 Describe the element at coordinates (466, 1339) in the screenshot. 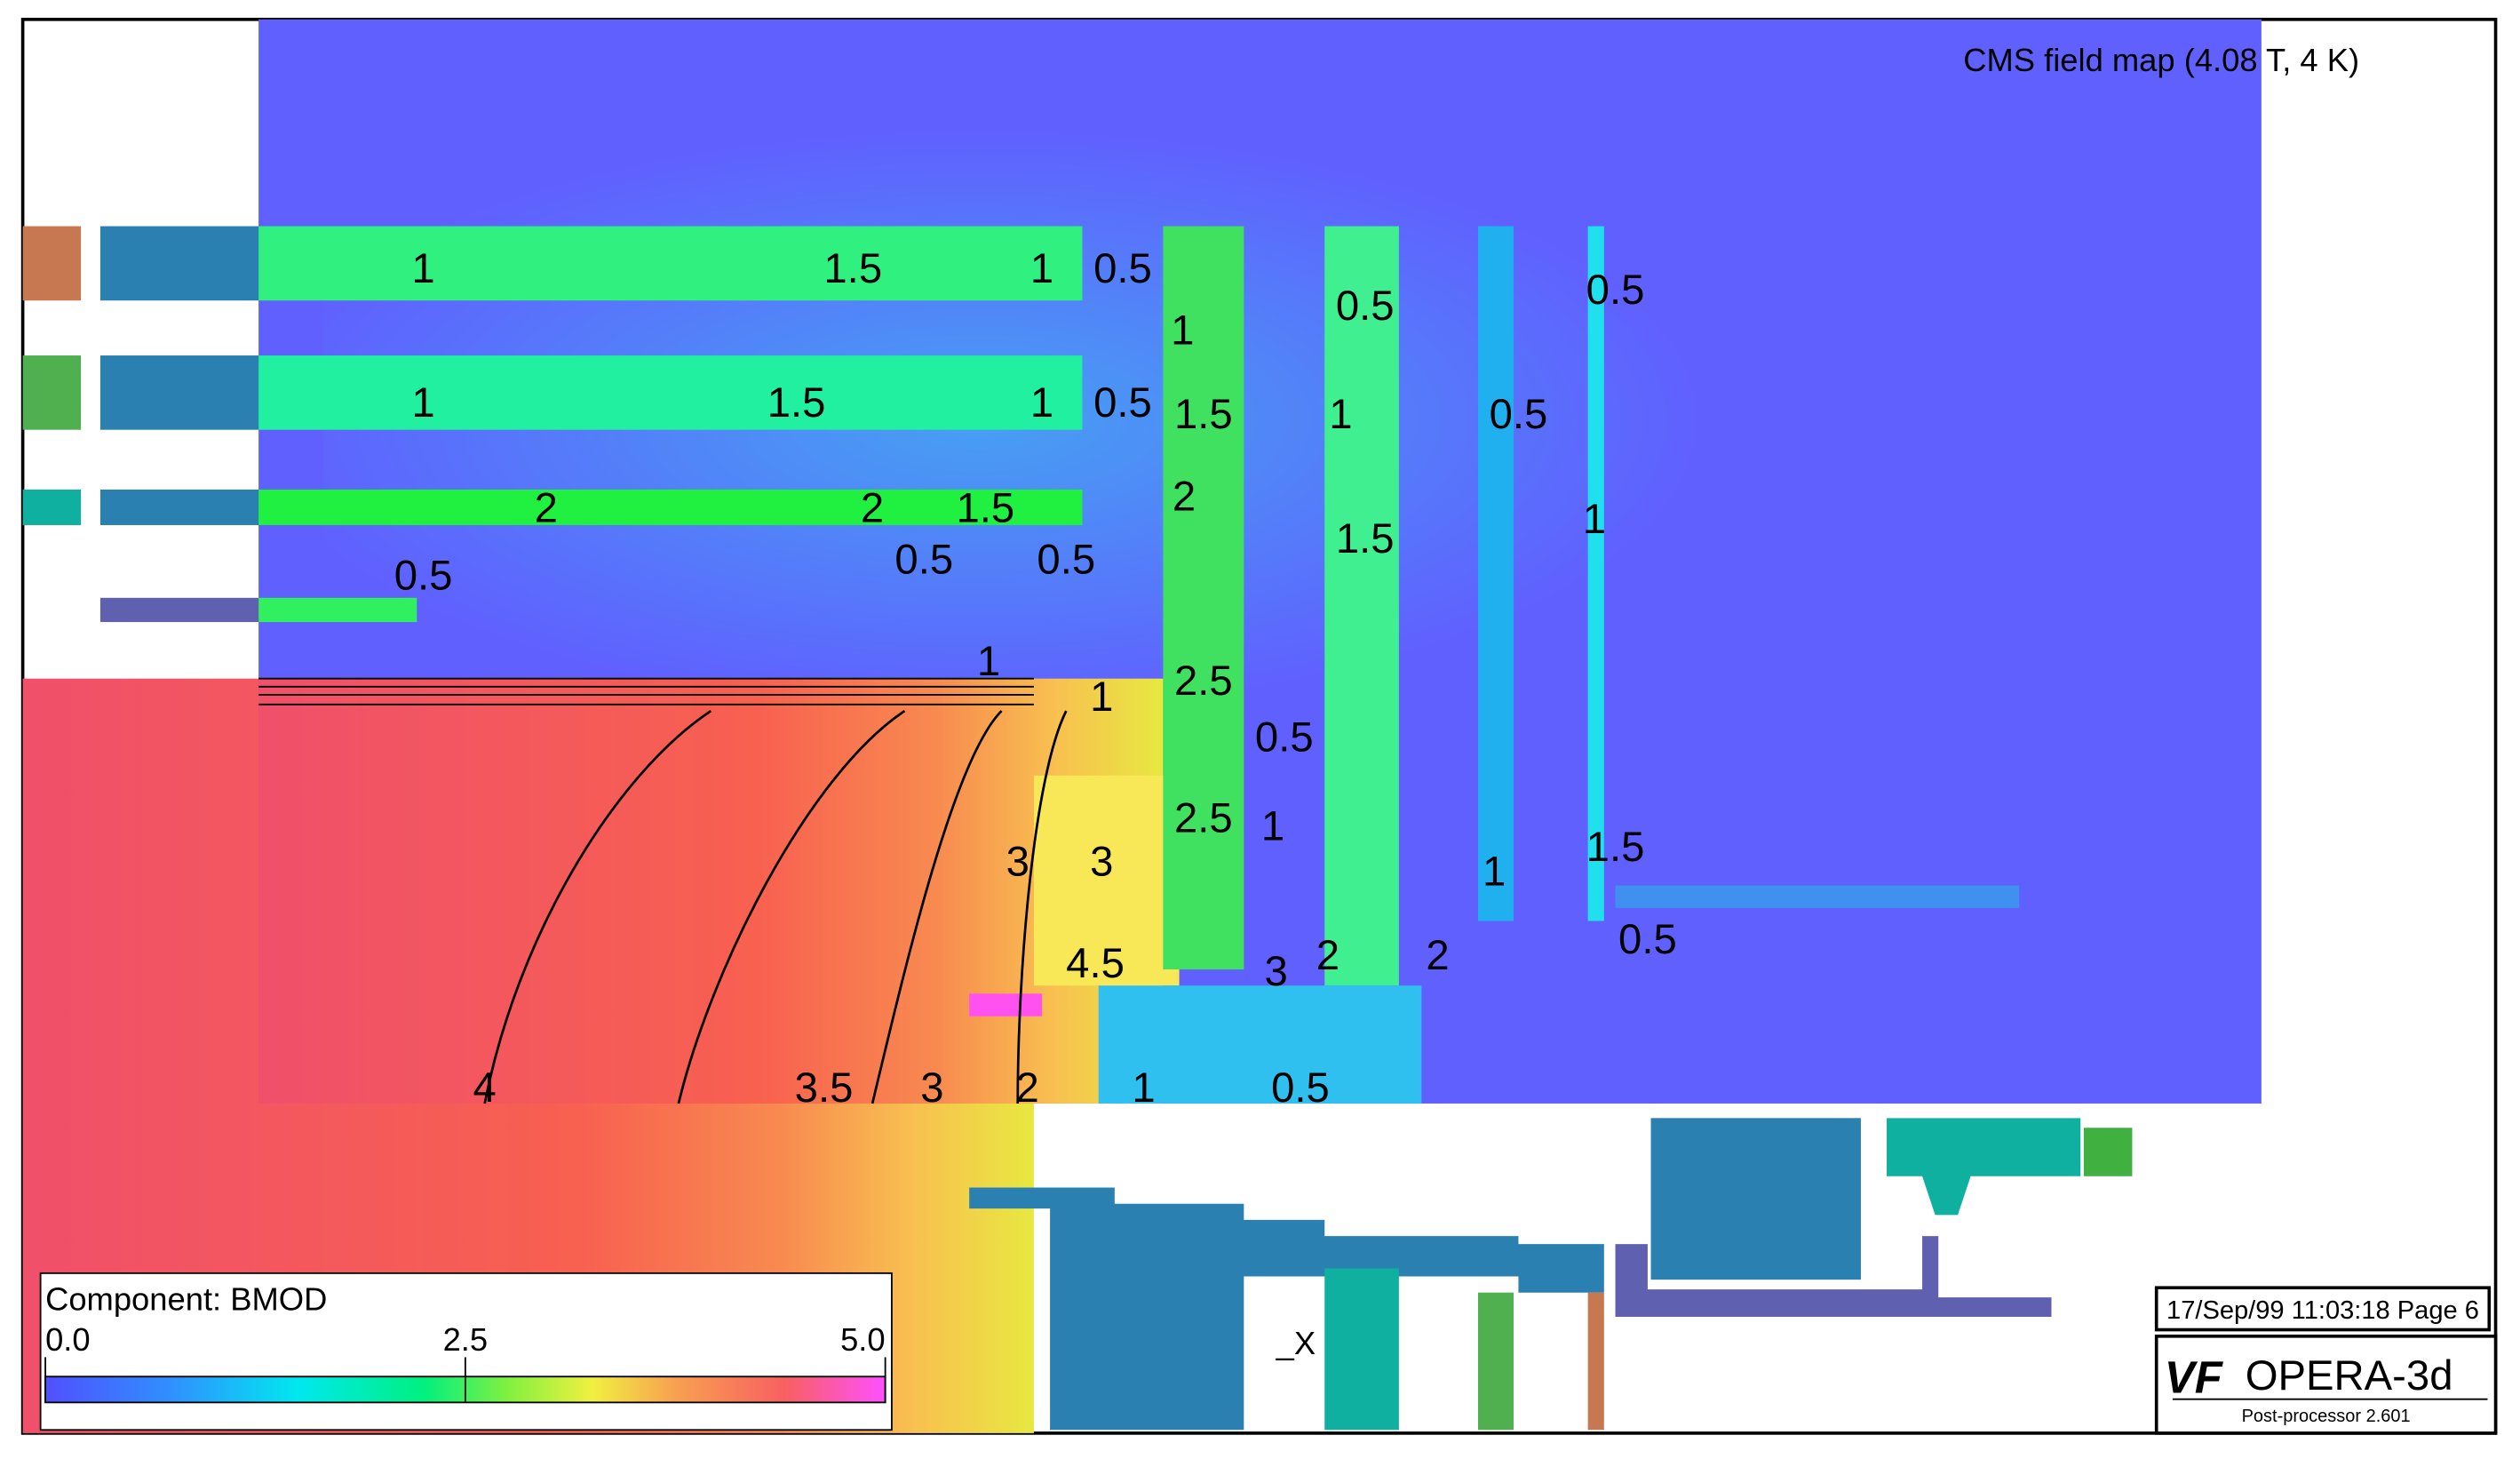

I see `colorbar-tick-label: 2.5` at that location.